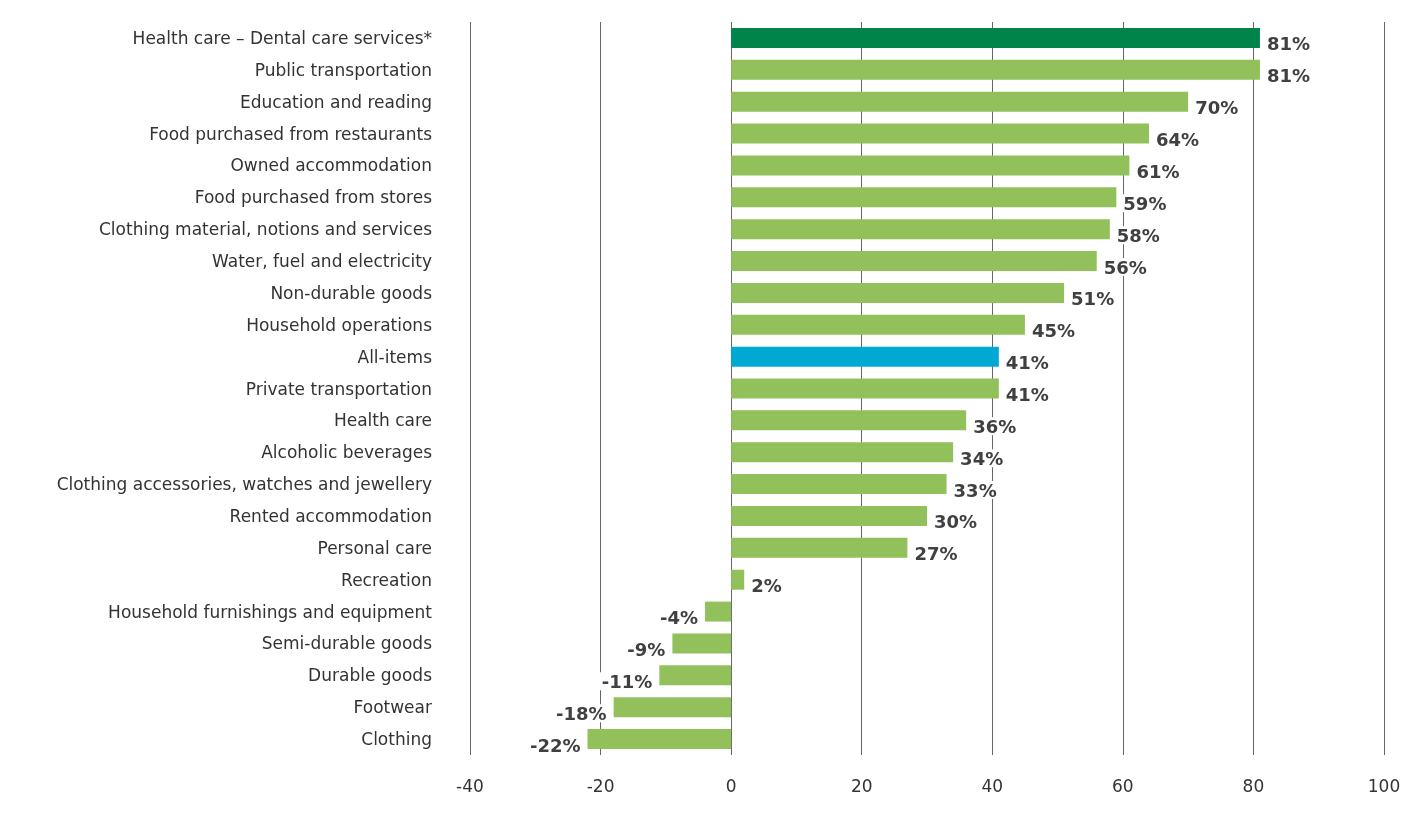  I want to click on data-label: 27%, so click(936, 554).